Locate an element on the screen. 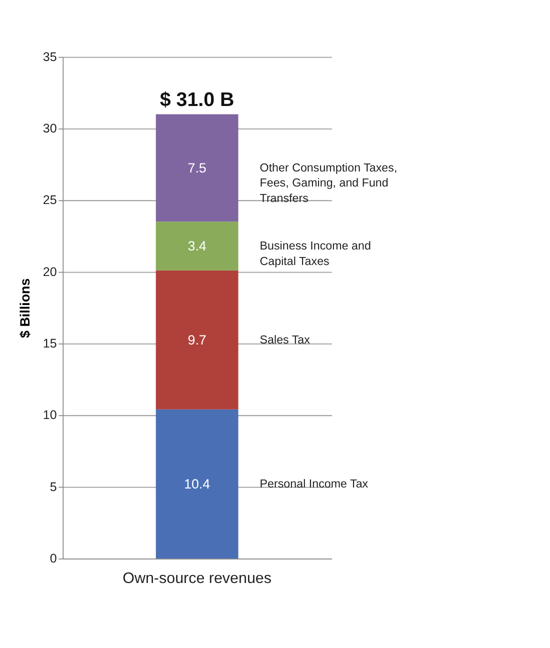 The width and height of the screenshot is (550, 648). y-tick-label: 5 is located at coordinates (53, 487).